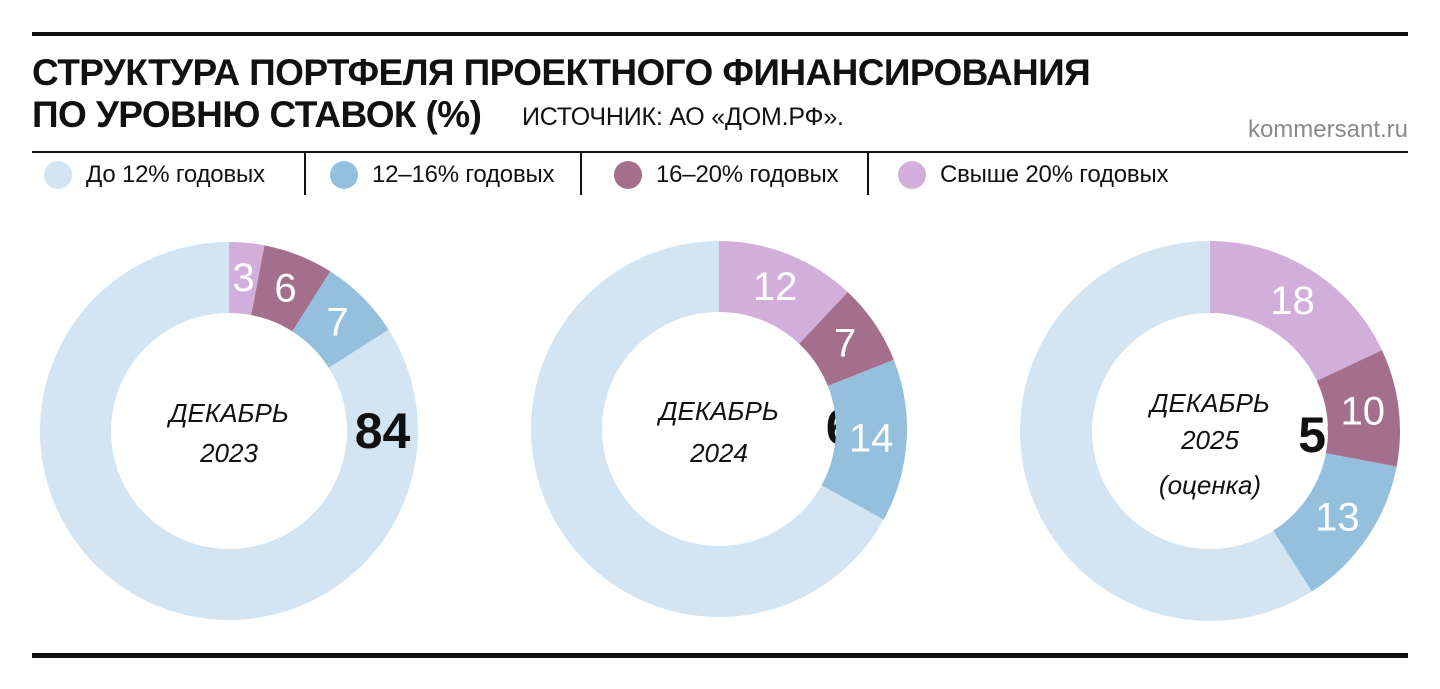  What do you see at coordinates (227, 413) in the screenshot?
I see `donut-1-center-label: ДЕКАБРЬ` at bounding box center [227, 413].